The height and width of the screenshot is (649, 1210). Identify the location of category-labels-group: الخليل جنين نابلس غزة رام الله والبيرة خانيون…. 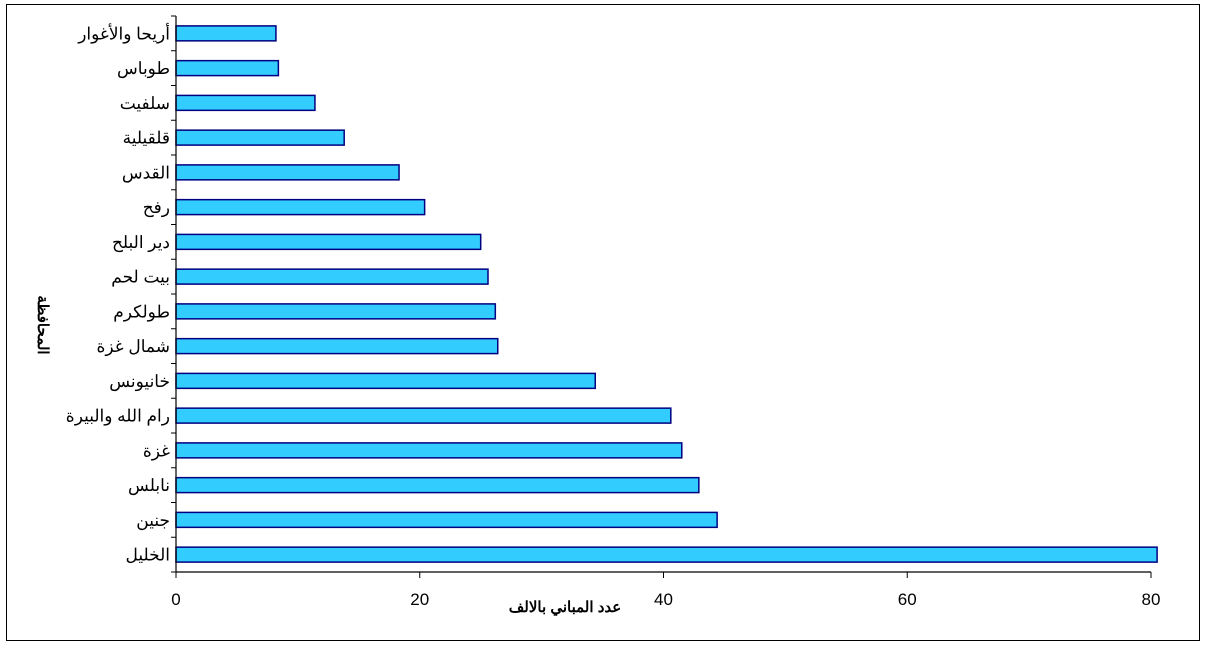
(118, 293).